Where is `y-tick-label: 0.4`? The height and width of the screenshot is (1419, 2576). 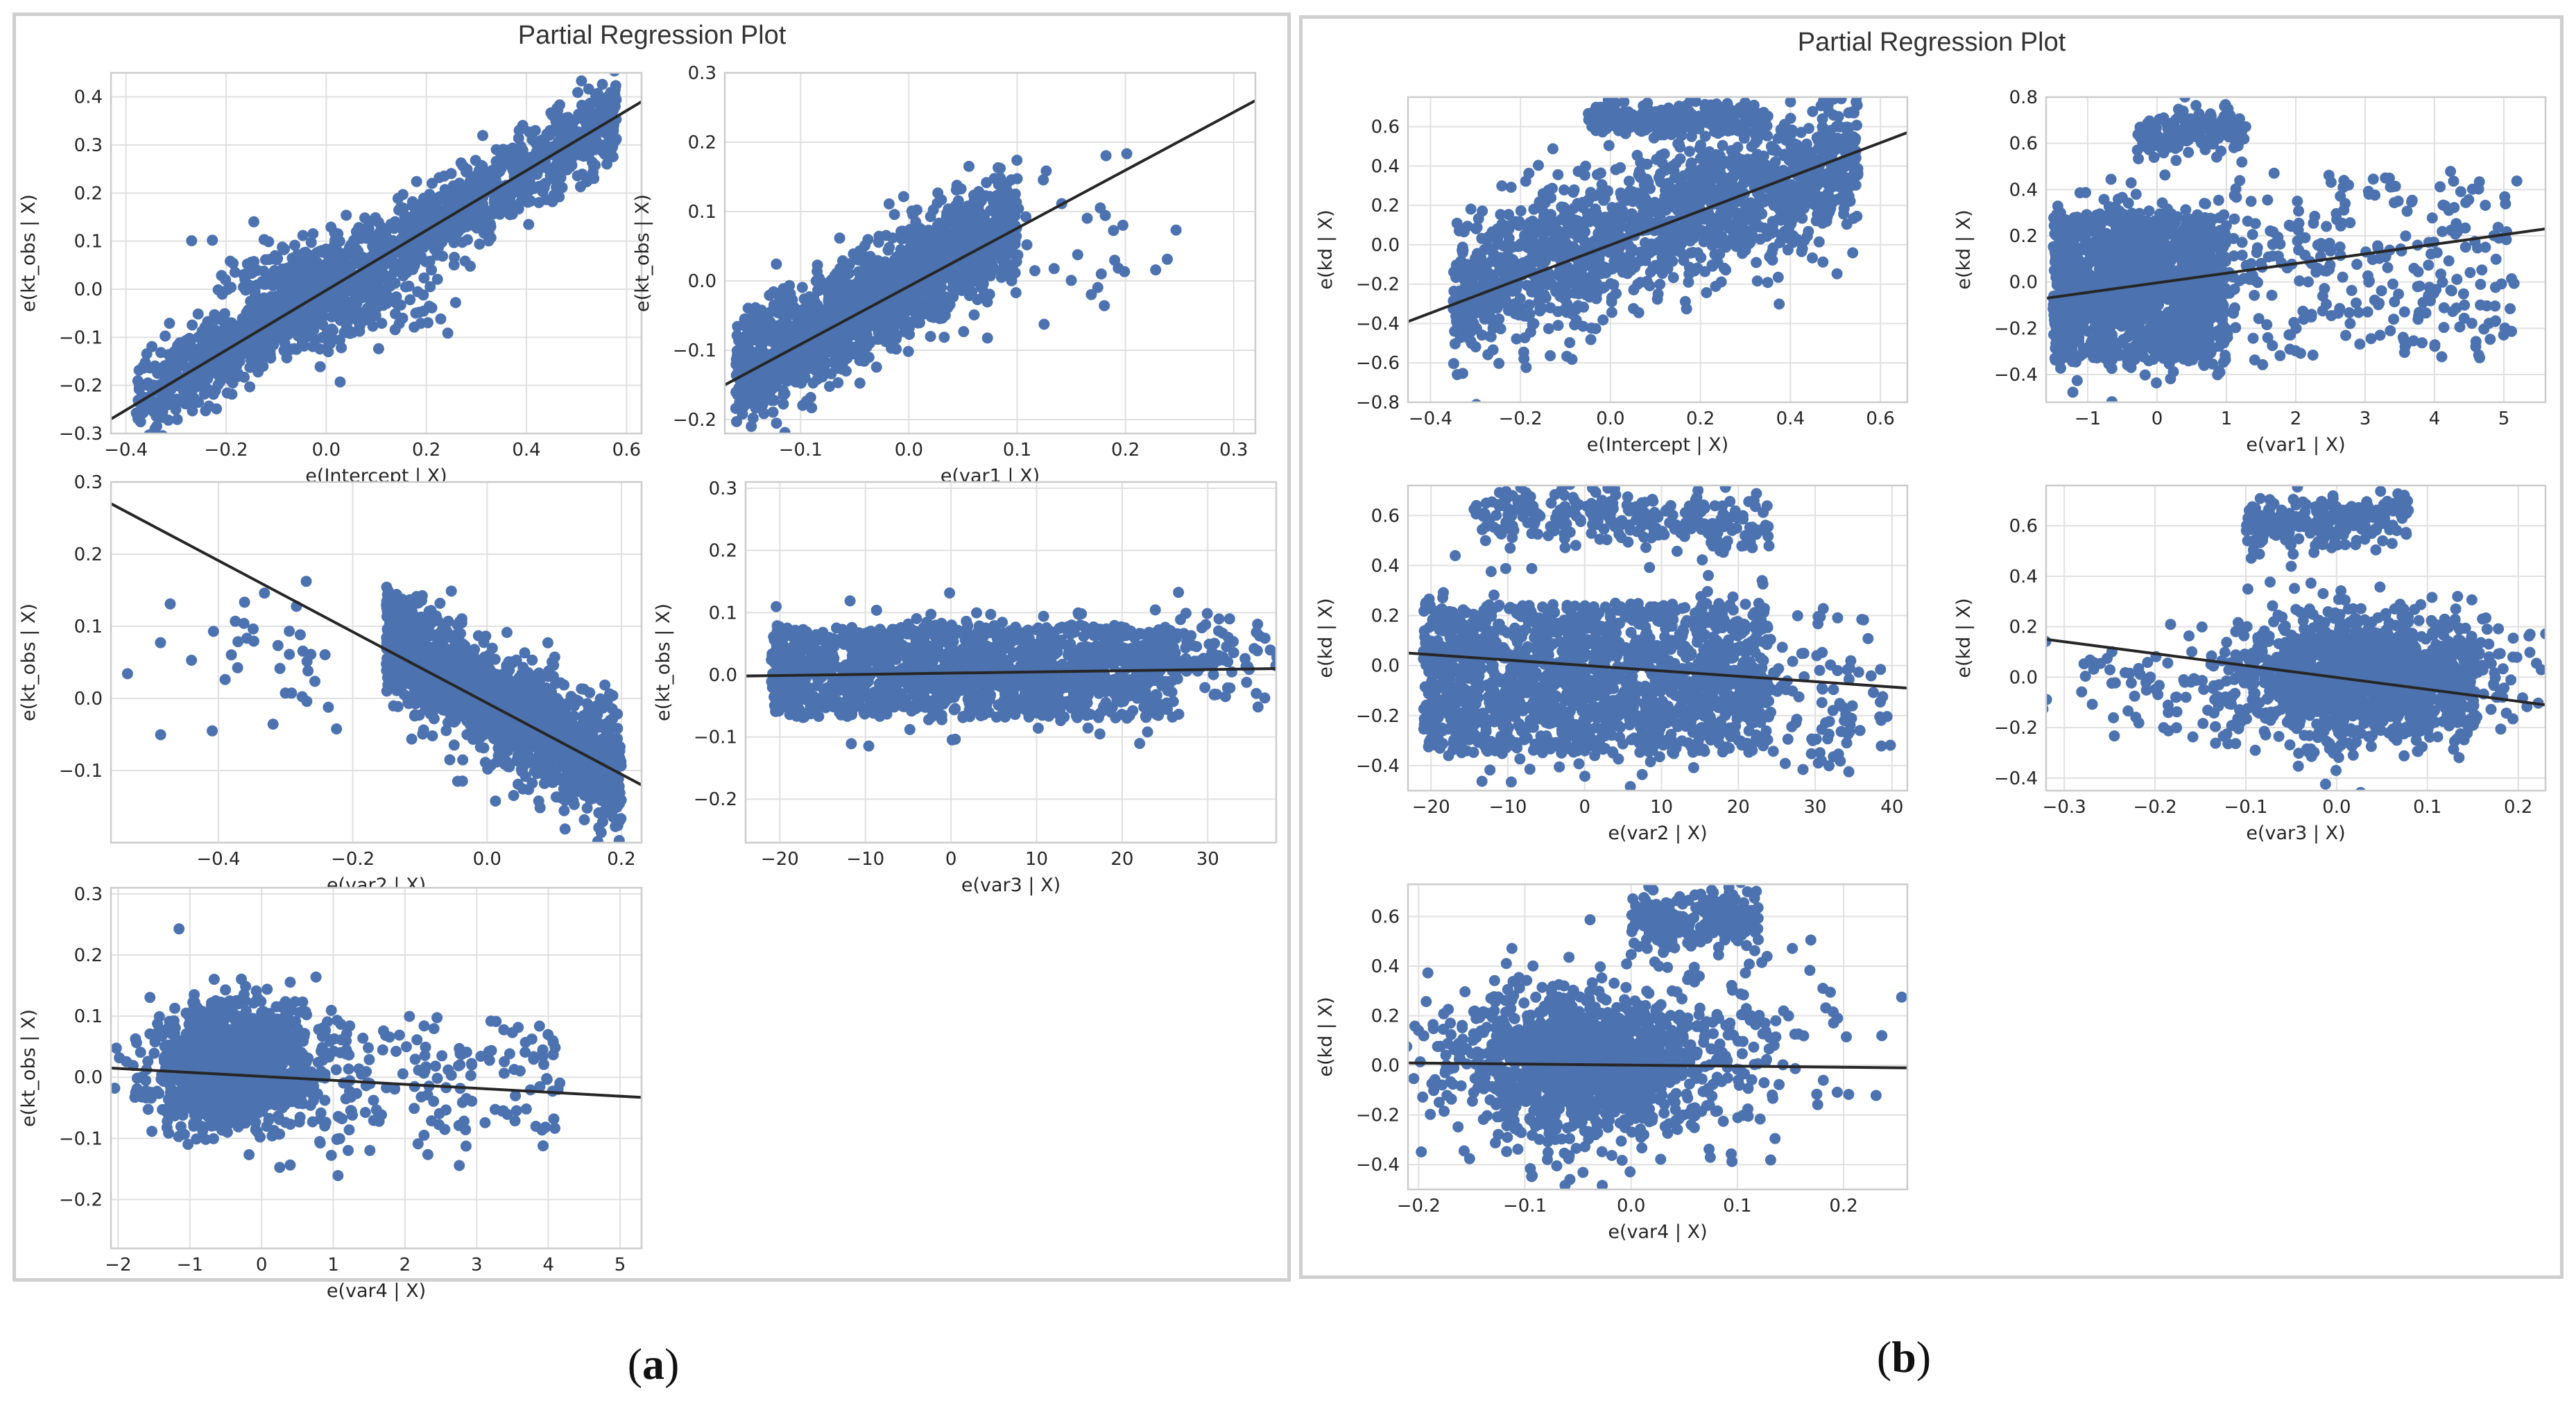 y-tick-label: 0.4 is located at coordinates (88, 97).